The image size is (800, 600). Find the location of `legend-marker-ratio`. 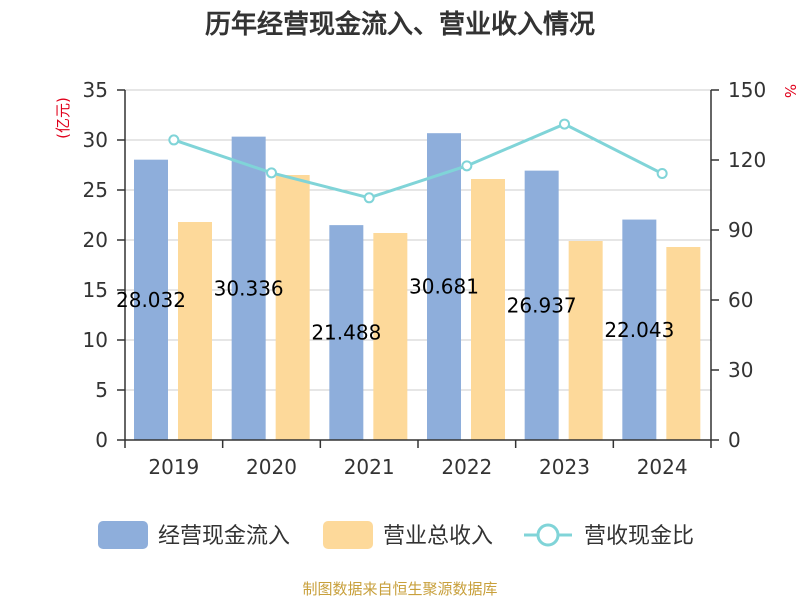

legend-marker-ratio is located at coordinates (548, 535).